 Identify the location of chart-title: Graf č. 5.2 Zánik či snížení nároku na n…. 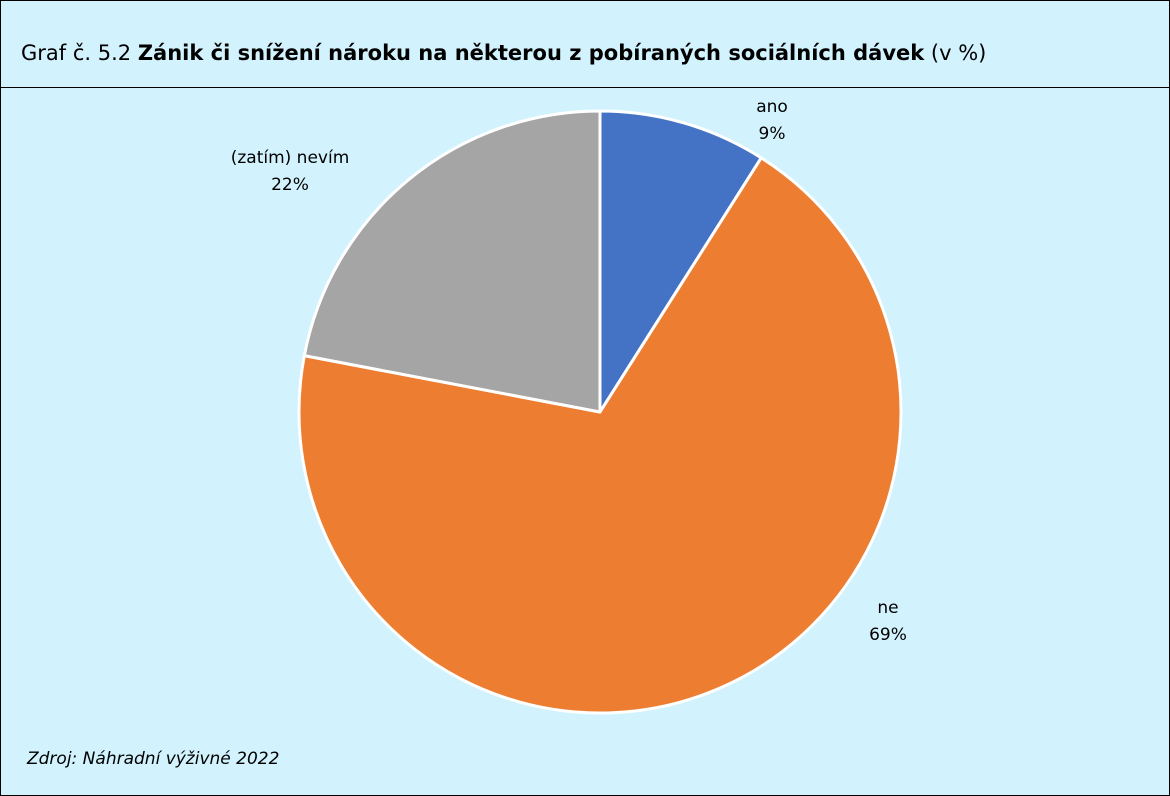
(503, 53).